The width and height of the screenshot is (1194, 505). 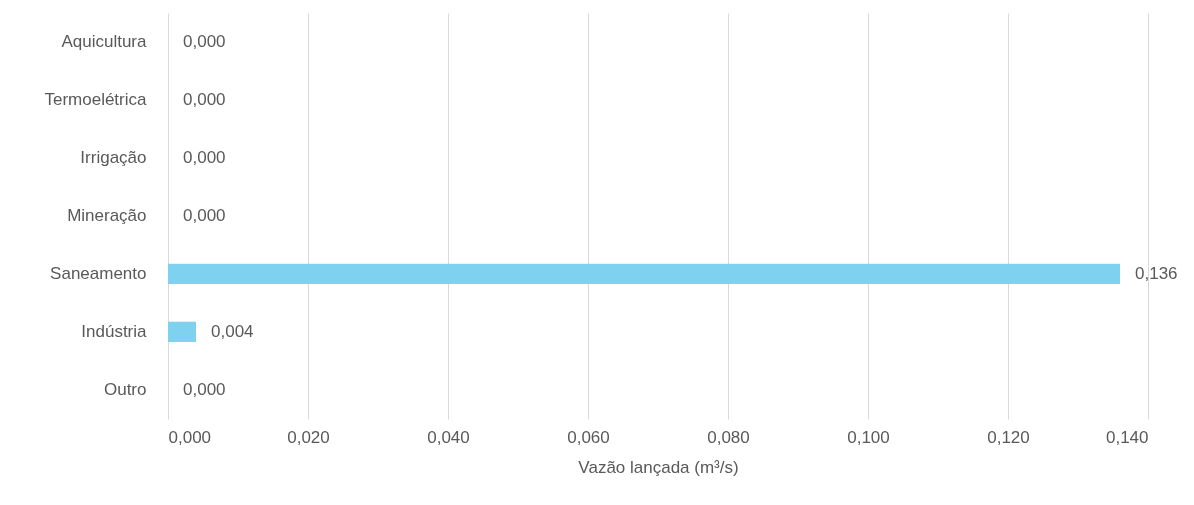 What do you see at coordinates (107, 215) in the screenshot?
I see `y-tick-label: Mineração` at bounding box center [107, 215].